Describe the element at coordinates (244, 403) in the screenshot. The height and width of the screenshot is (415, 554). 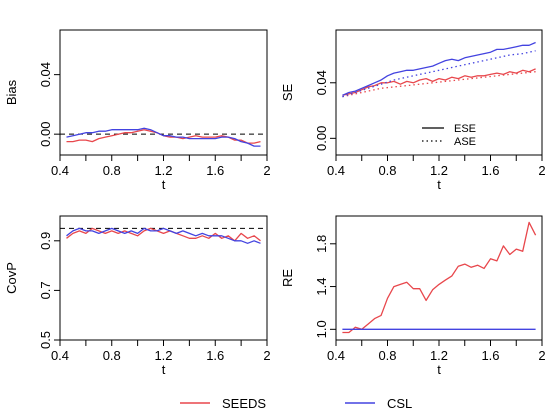
I see `legend-label-seeds: SEEDS` at that location.